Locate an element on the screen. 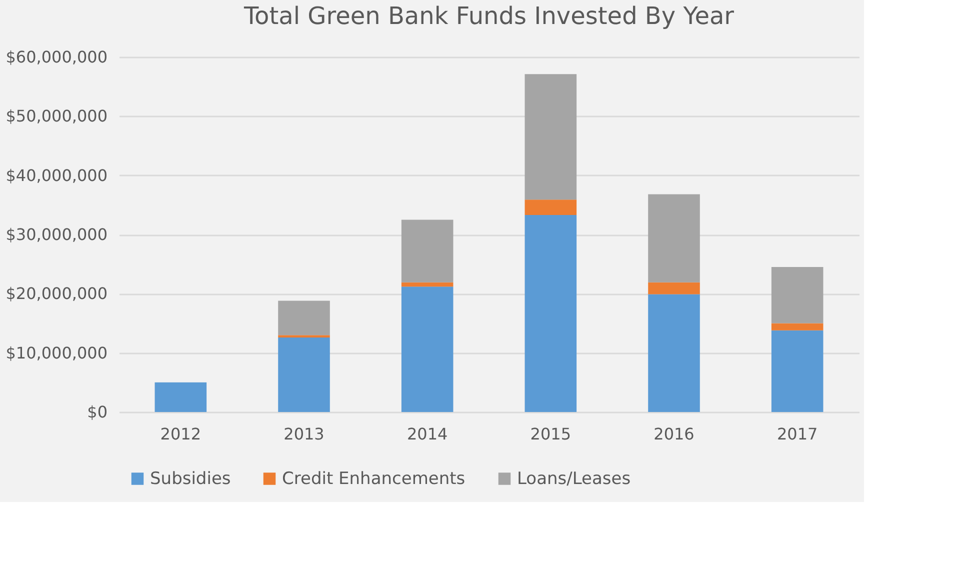  y-tick-label: $0 is located at coordinates (97, 412).